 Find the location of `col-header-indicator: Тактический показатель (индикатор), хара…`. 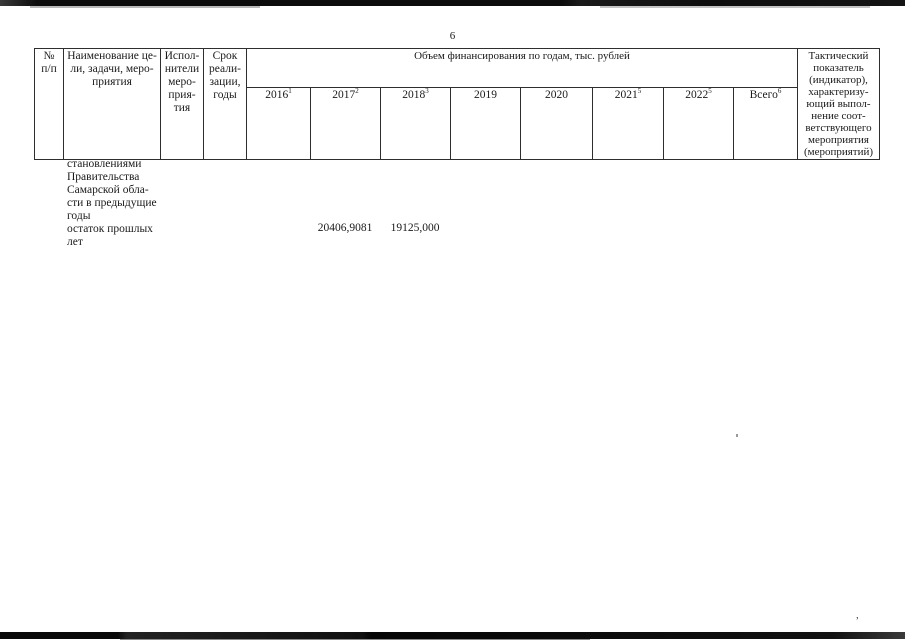

col-header-indicator: Тактический показатель (индикатор), хара… is located at coordinates (838, 104).